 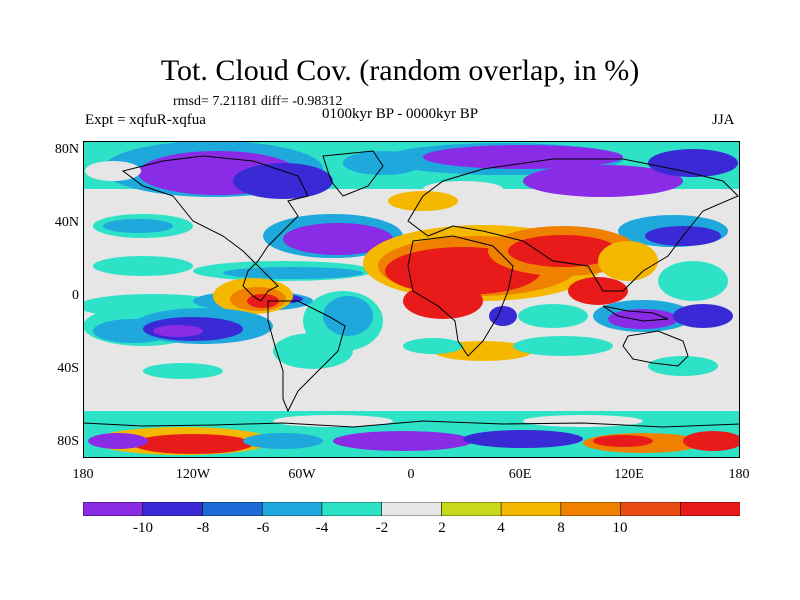 I want to click on field-south-midlat, so click(x=430, y=356).